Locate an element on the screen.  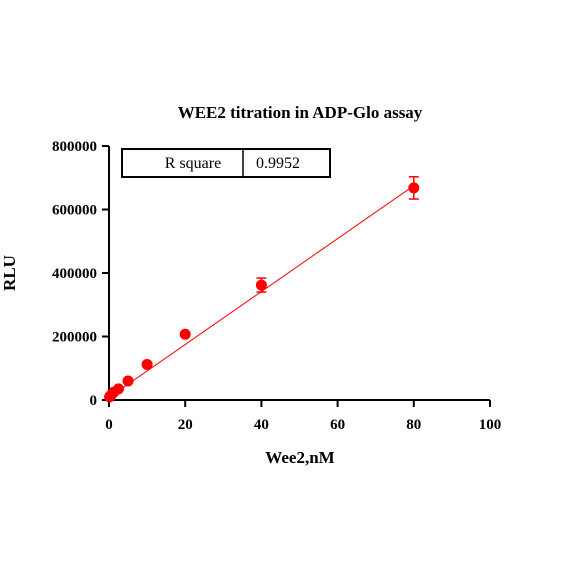
y-tick-label: 800000 is located at coordinates (74, 147).